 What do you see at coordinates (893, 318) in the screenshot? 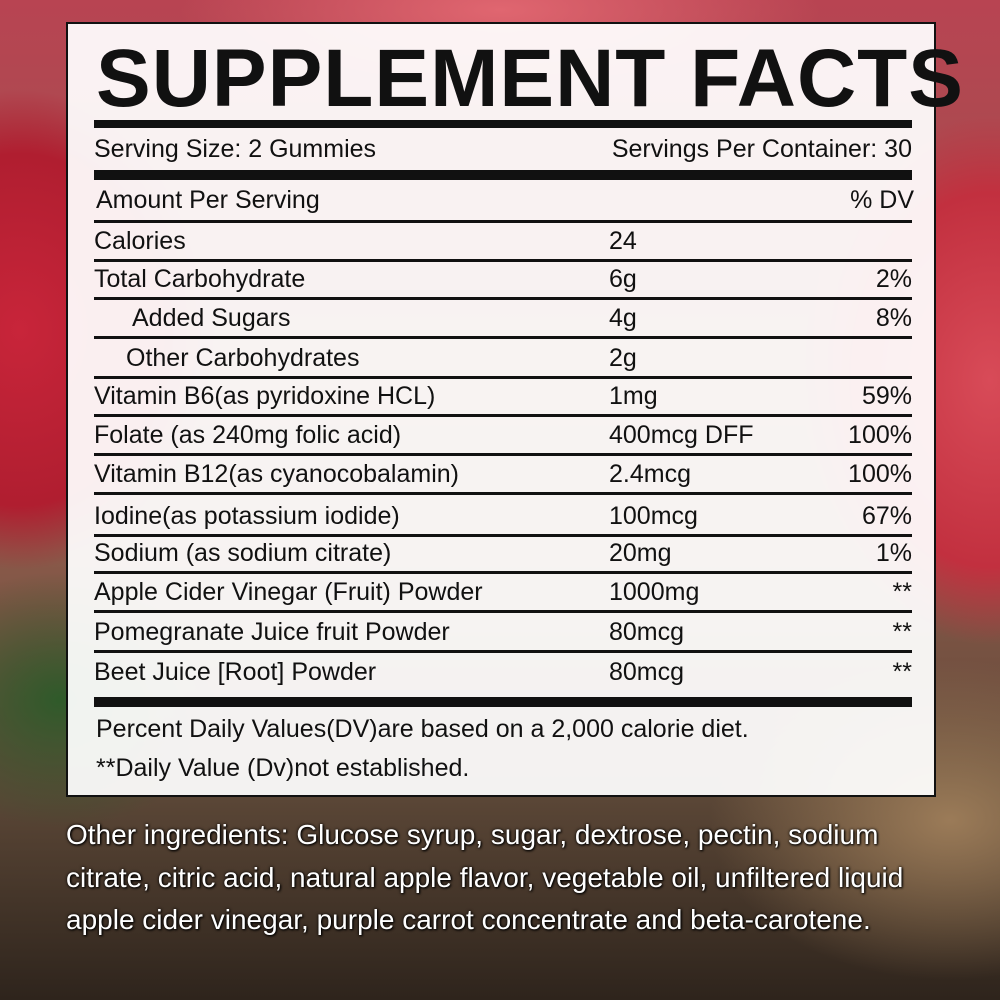
I see `nutrient-dv: 8%` at bounding box center [893, 318].